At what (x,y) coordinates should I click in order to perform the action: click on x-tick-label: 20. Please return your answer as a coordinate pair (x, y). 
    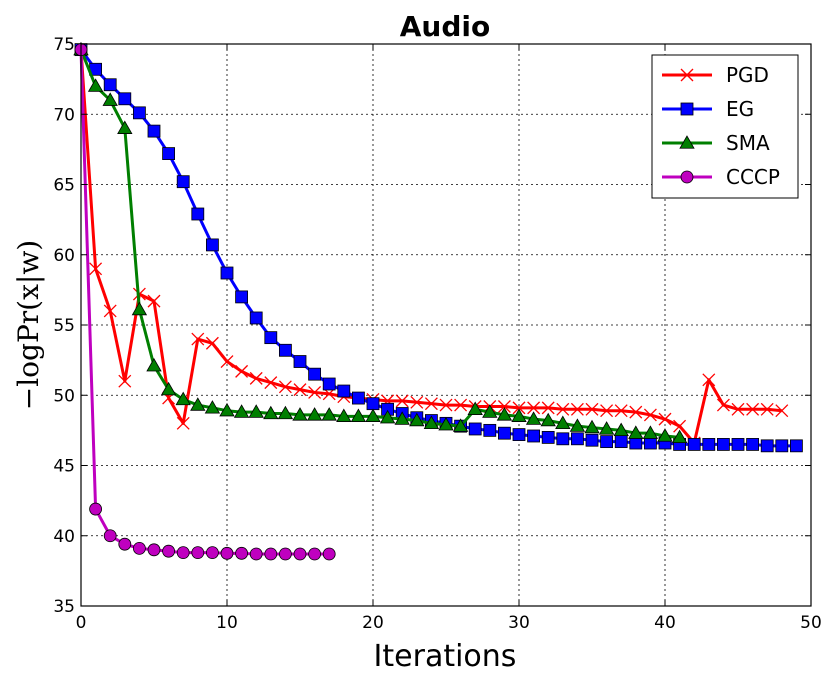
    Looking at the image, I should click on (373, 623).